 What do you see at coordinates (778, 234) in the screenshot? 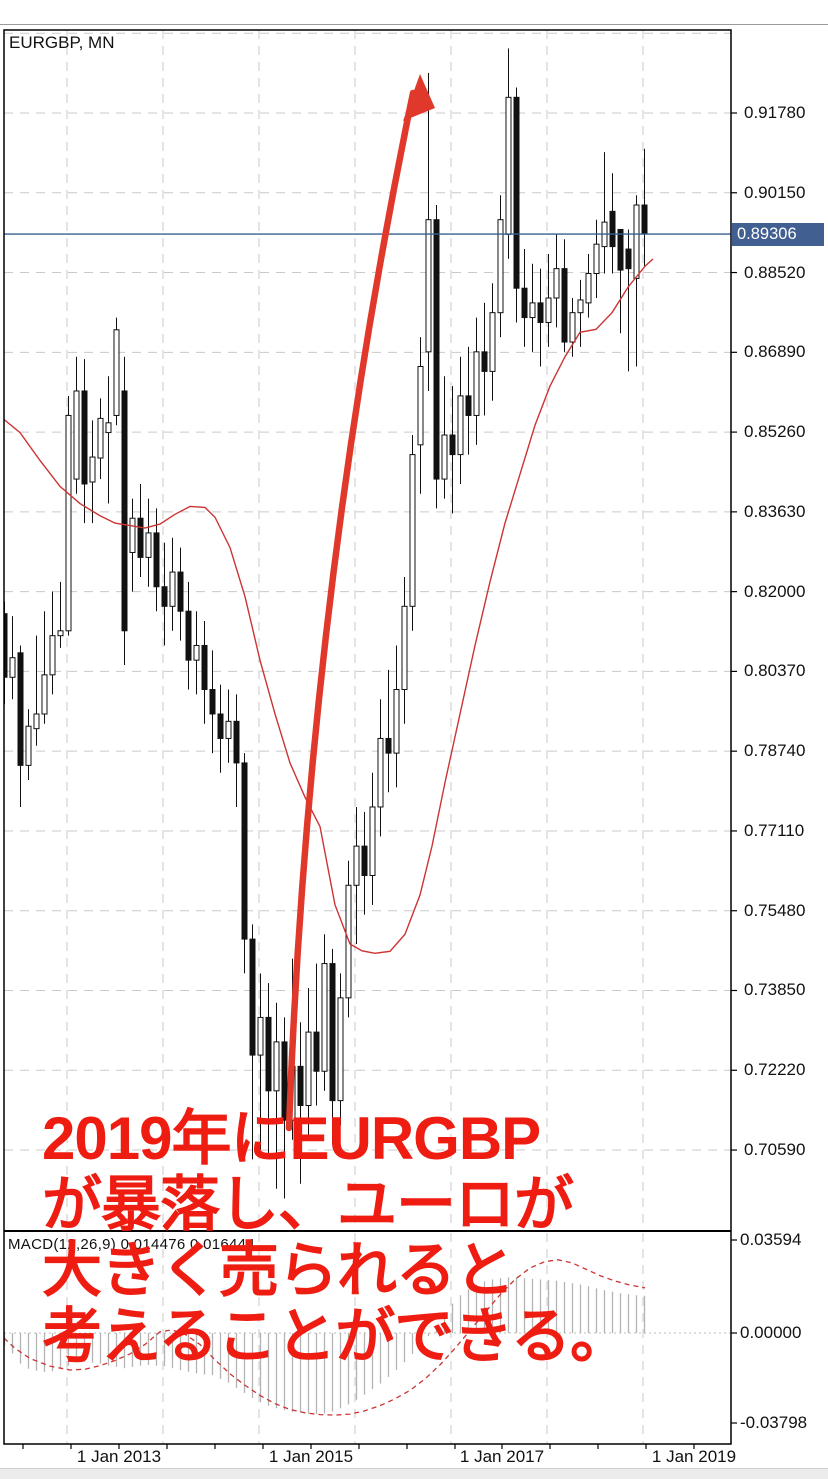
I see `current-price-badge: 0.89306` at bounding box center [778, 234].